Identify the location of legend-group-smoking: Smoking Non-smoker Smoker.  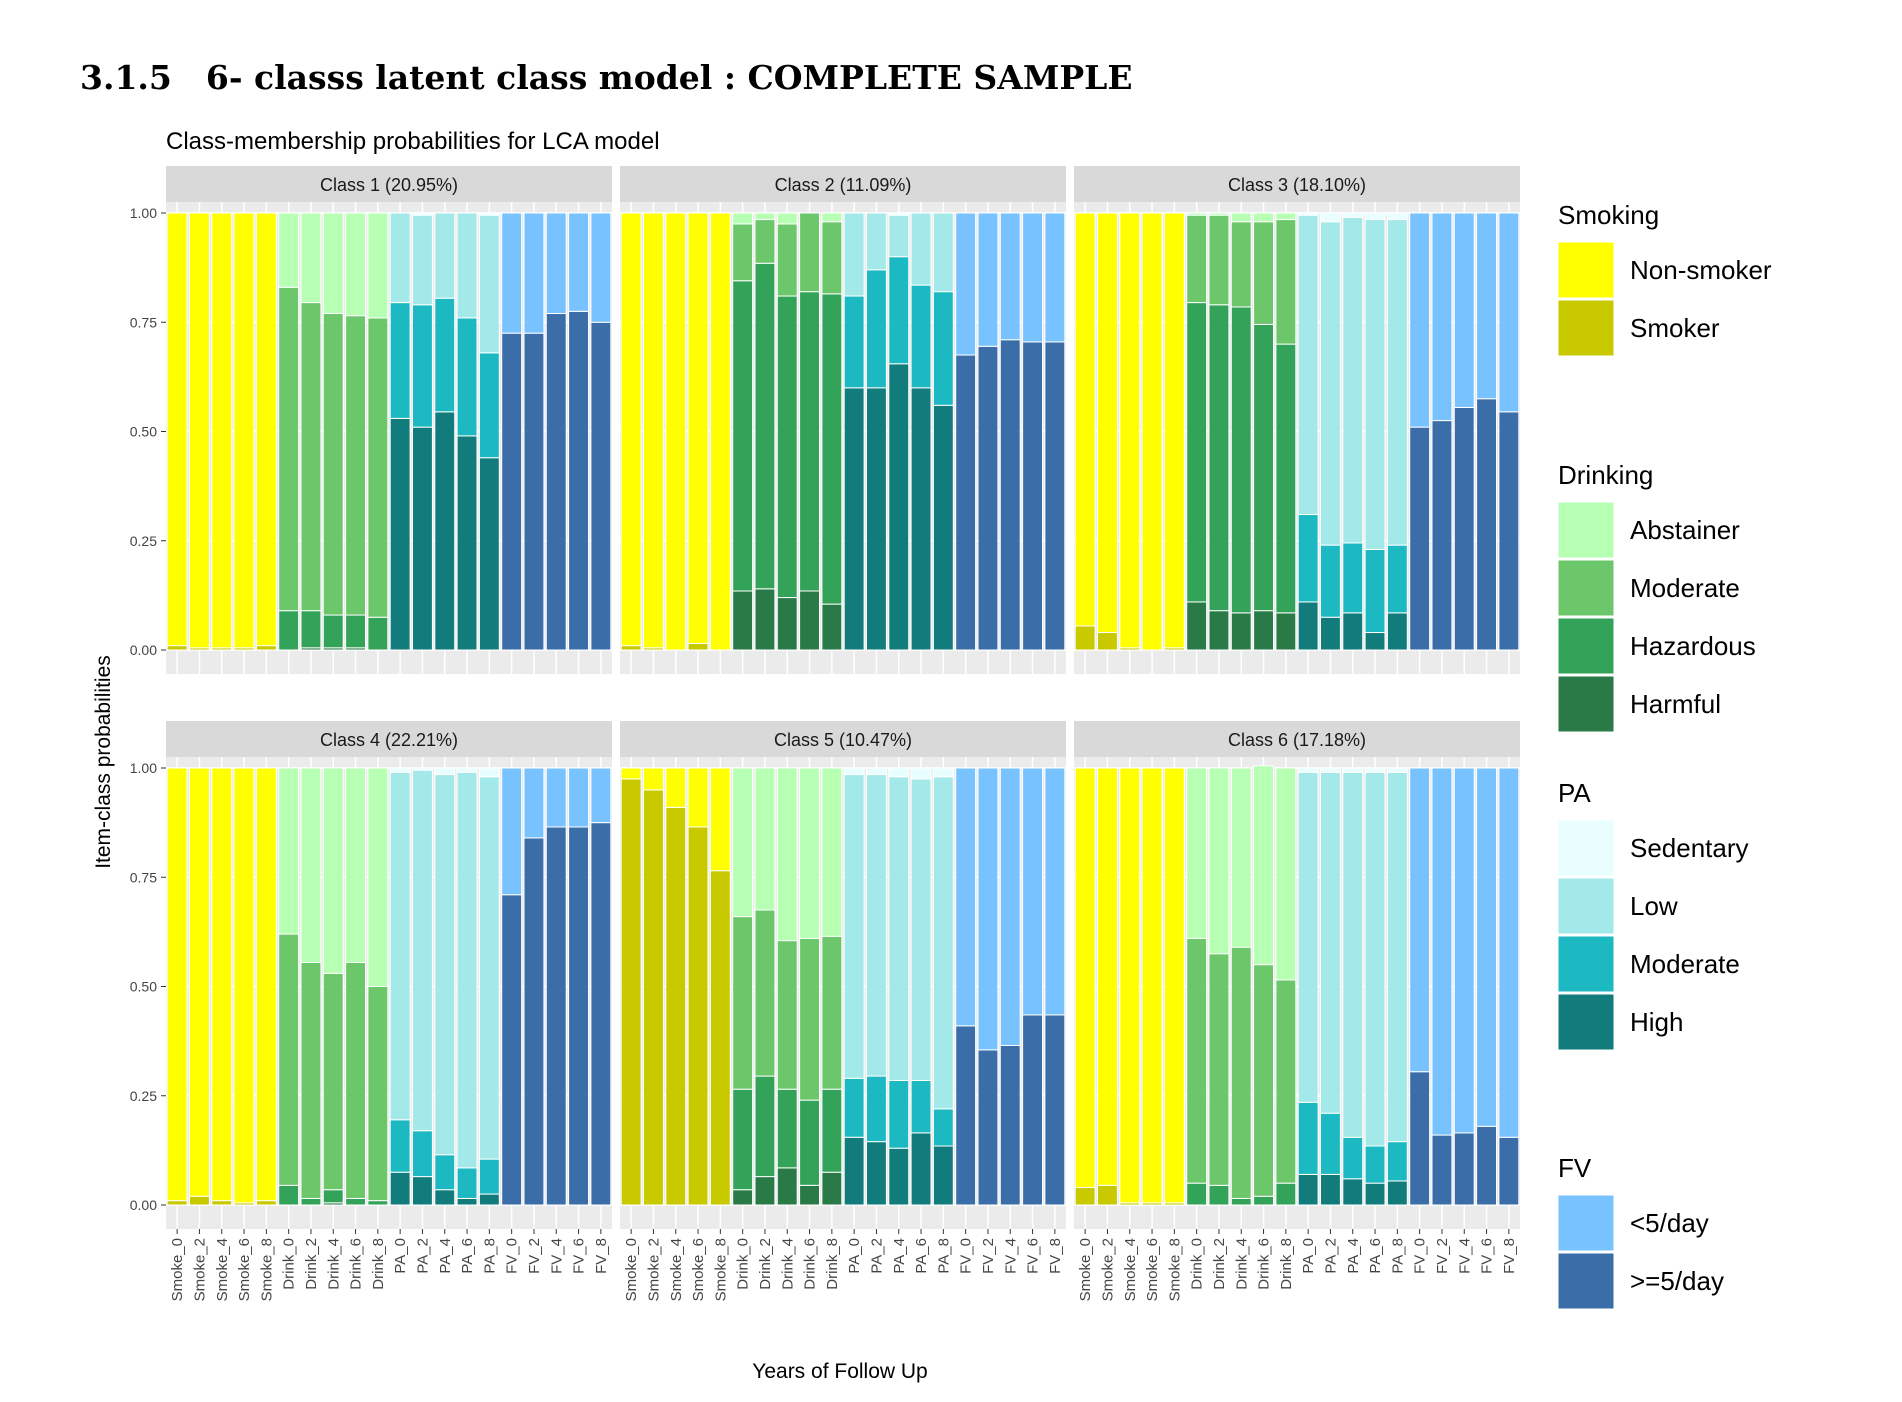
(1664, 278).